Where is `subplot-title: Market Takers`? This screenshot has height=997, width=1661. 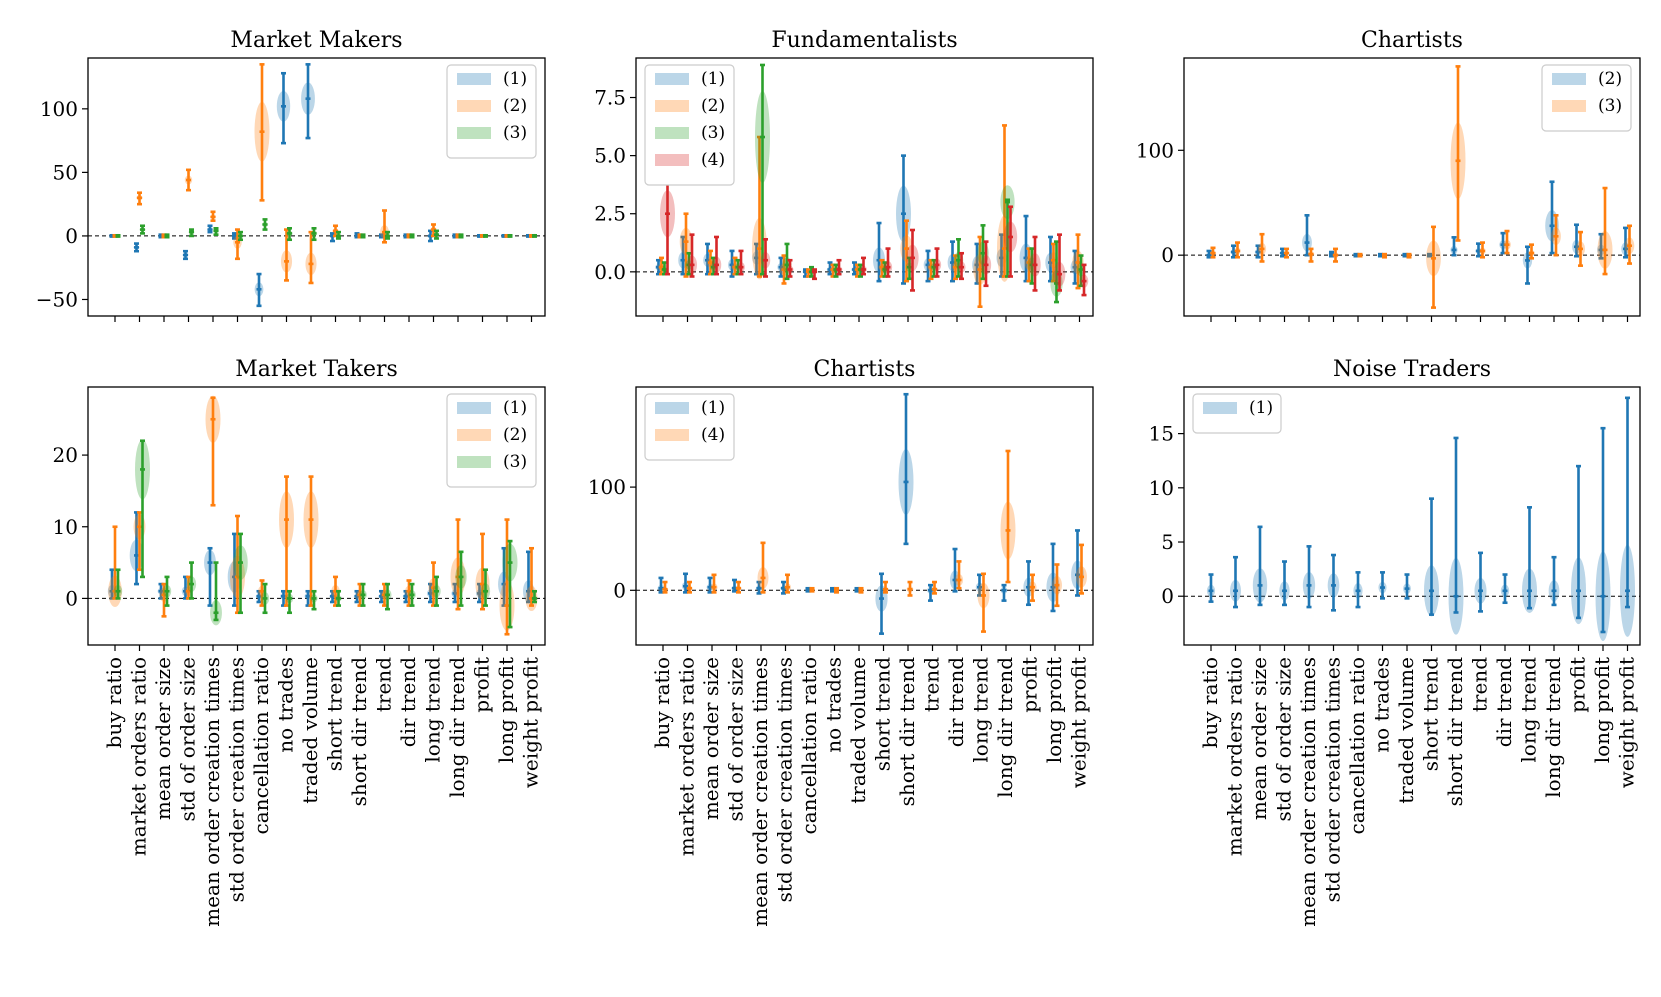 subplot-title: Market Takers is located at coordinates (316, 369).